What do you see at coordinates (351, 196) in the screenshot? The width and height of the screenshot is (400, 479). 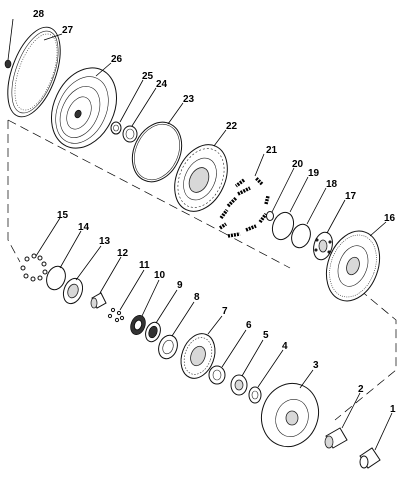 I see `callout-17: 17` at bounding box center [351, 196].